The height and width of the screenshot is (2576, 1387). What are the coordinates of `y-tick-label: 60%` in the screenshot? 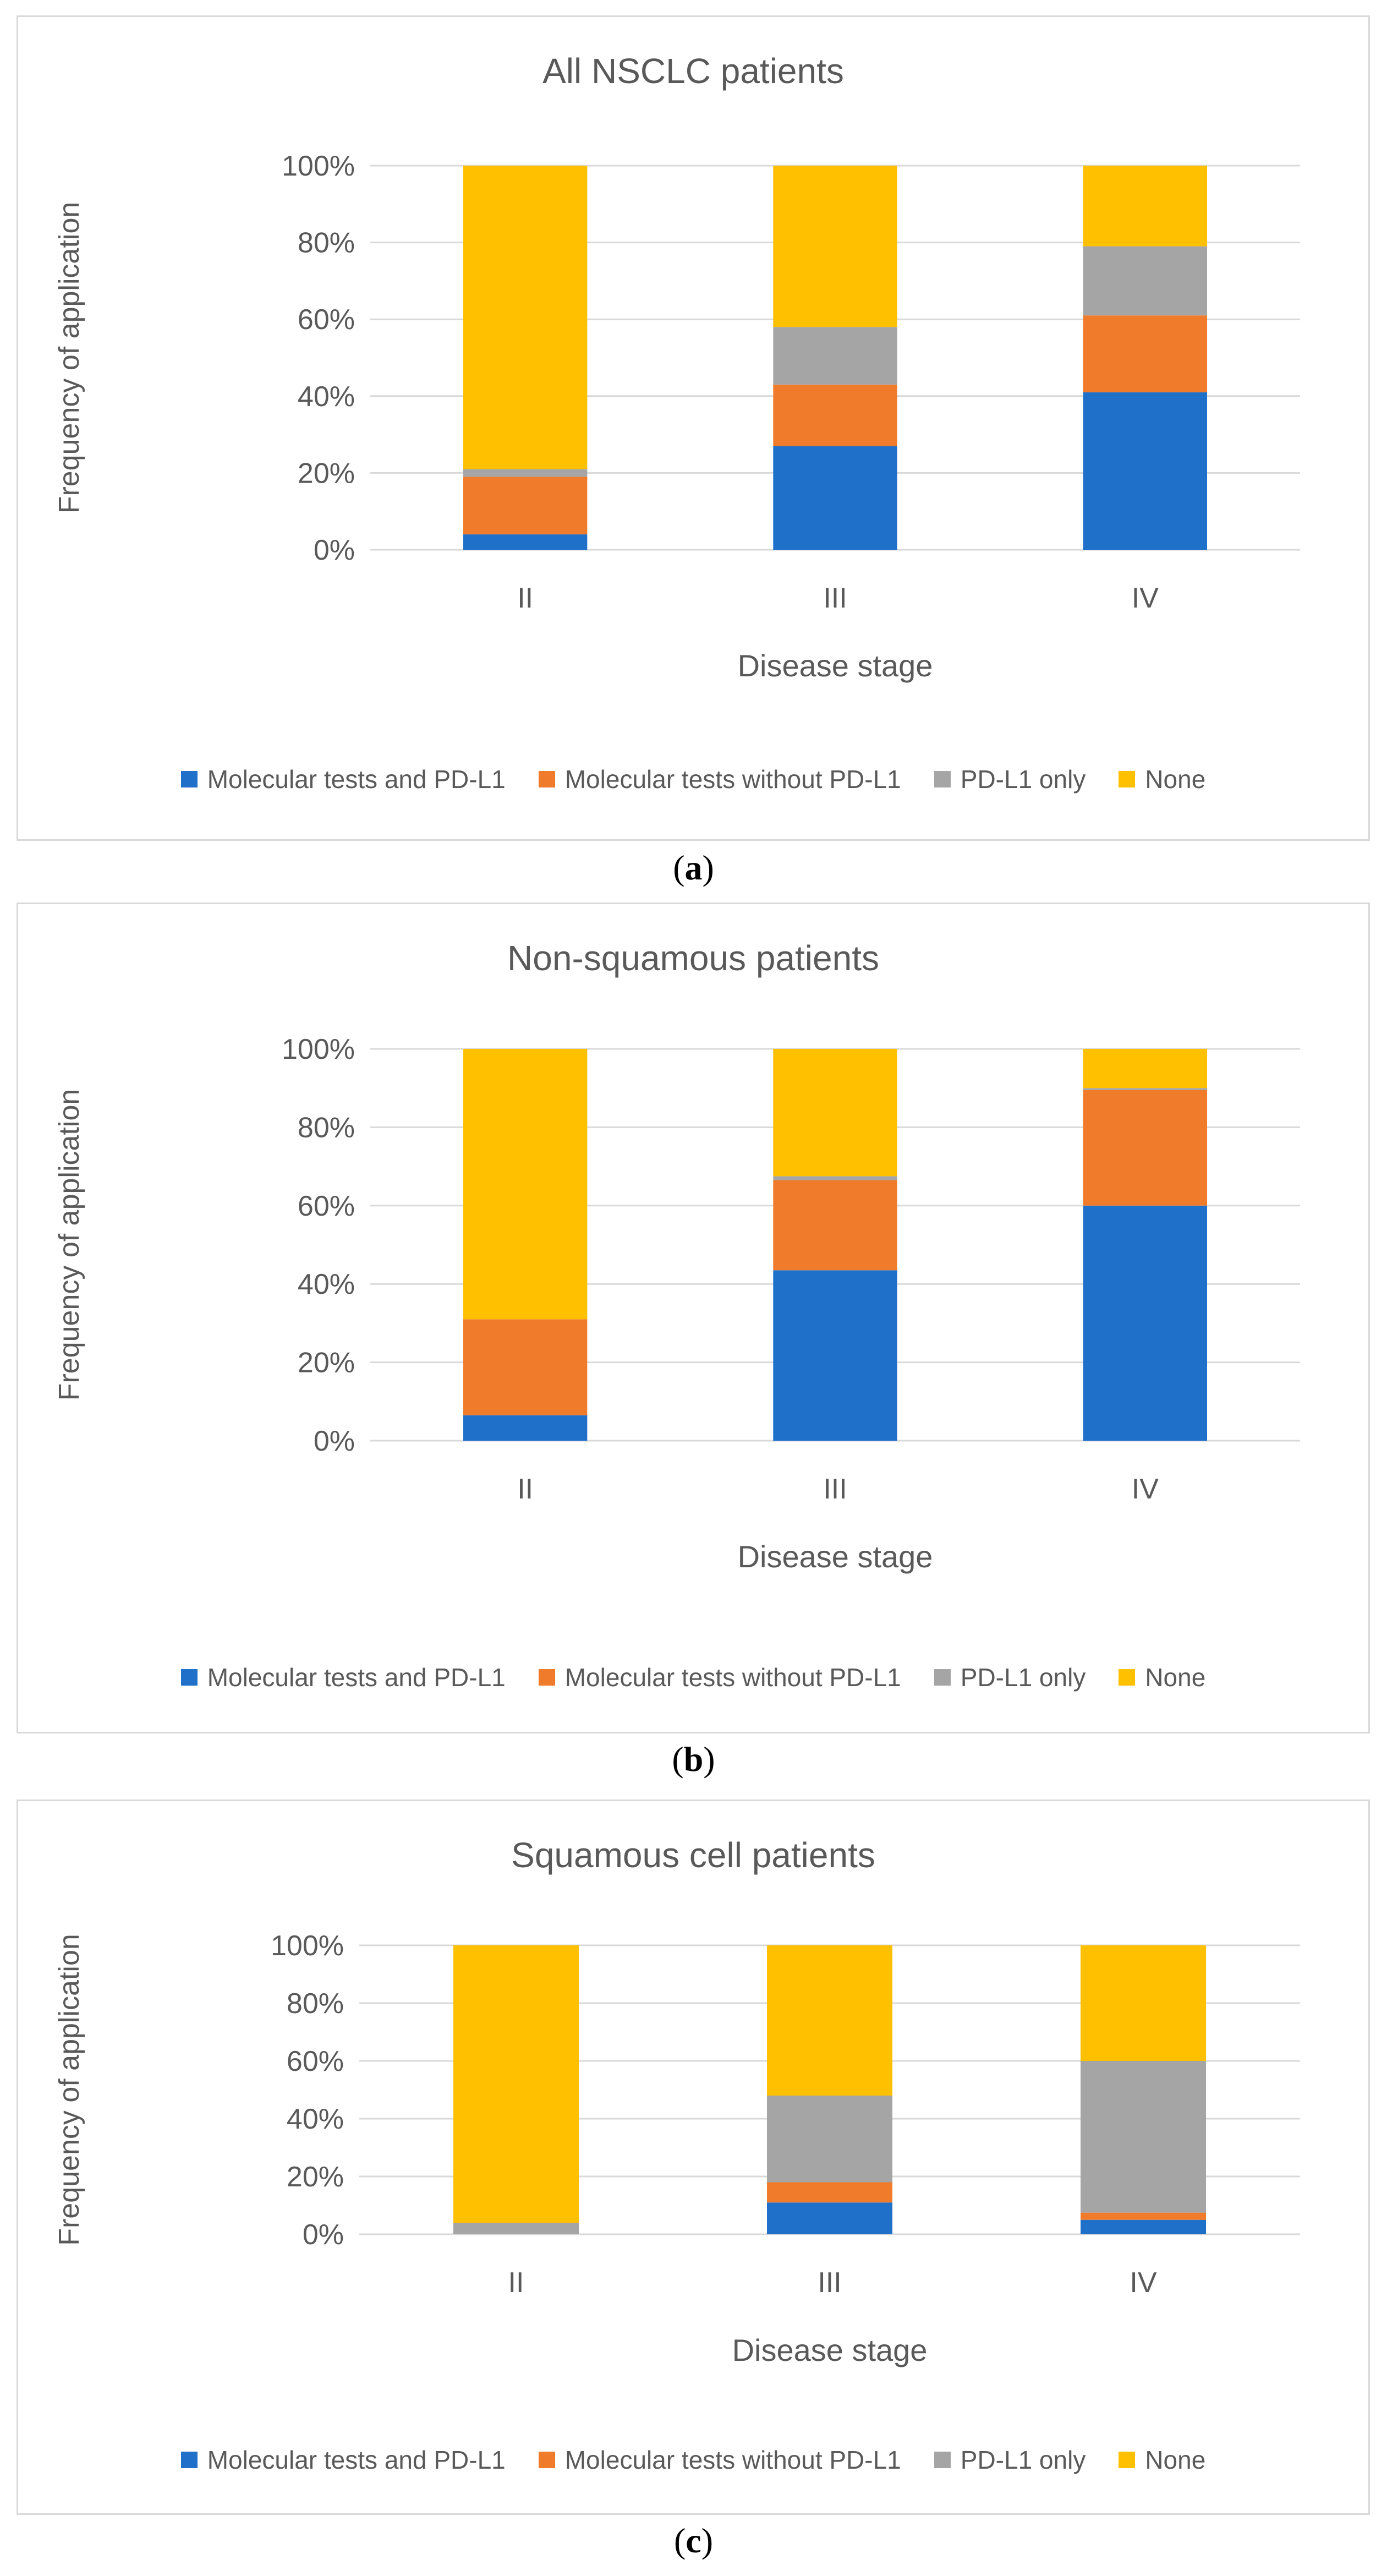 It's located at (326, 1206).